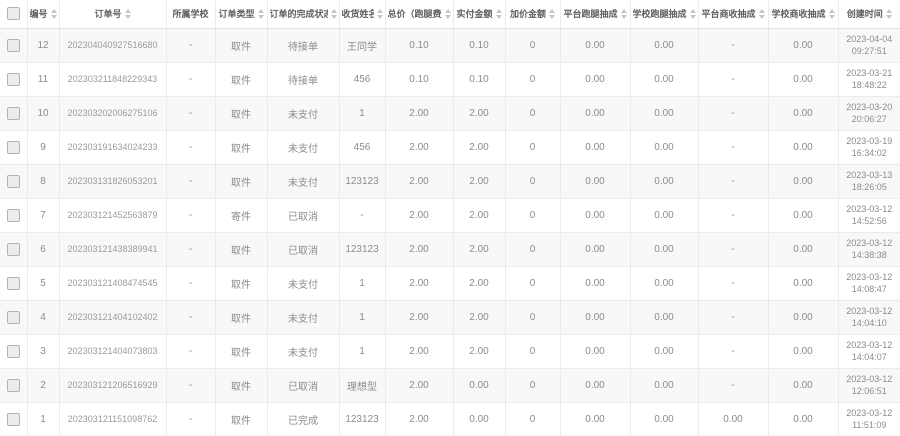 The image size is (900, 436). Describe the element at coordinates (869, 153) in the screenshot. I see `created-time: 16:34:02` at that location.